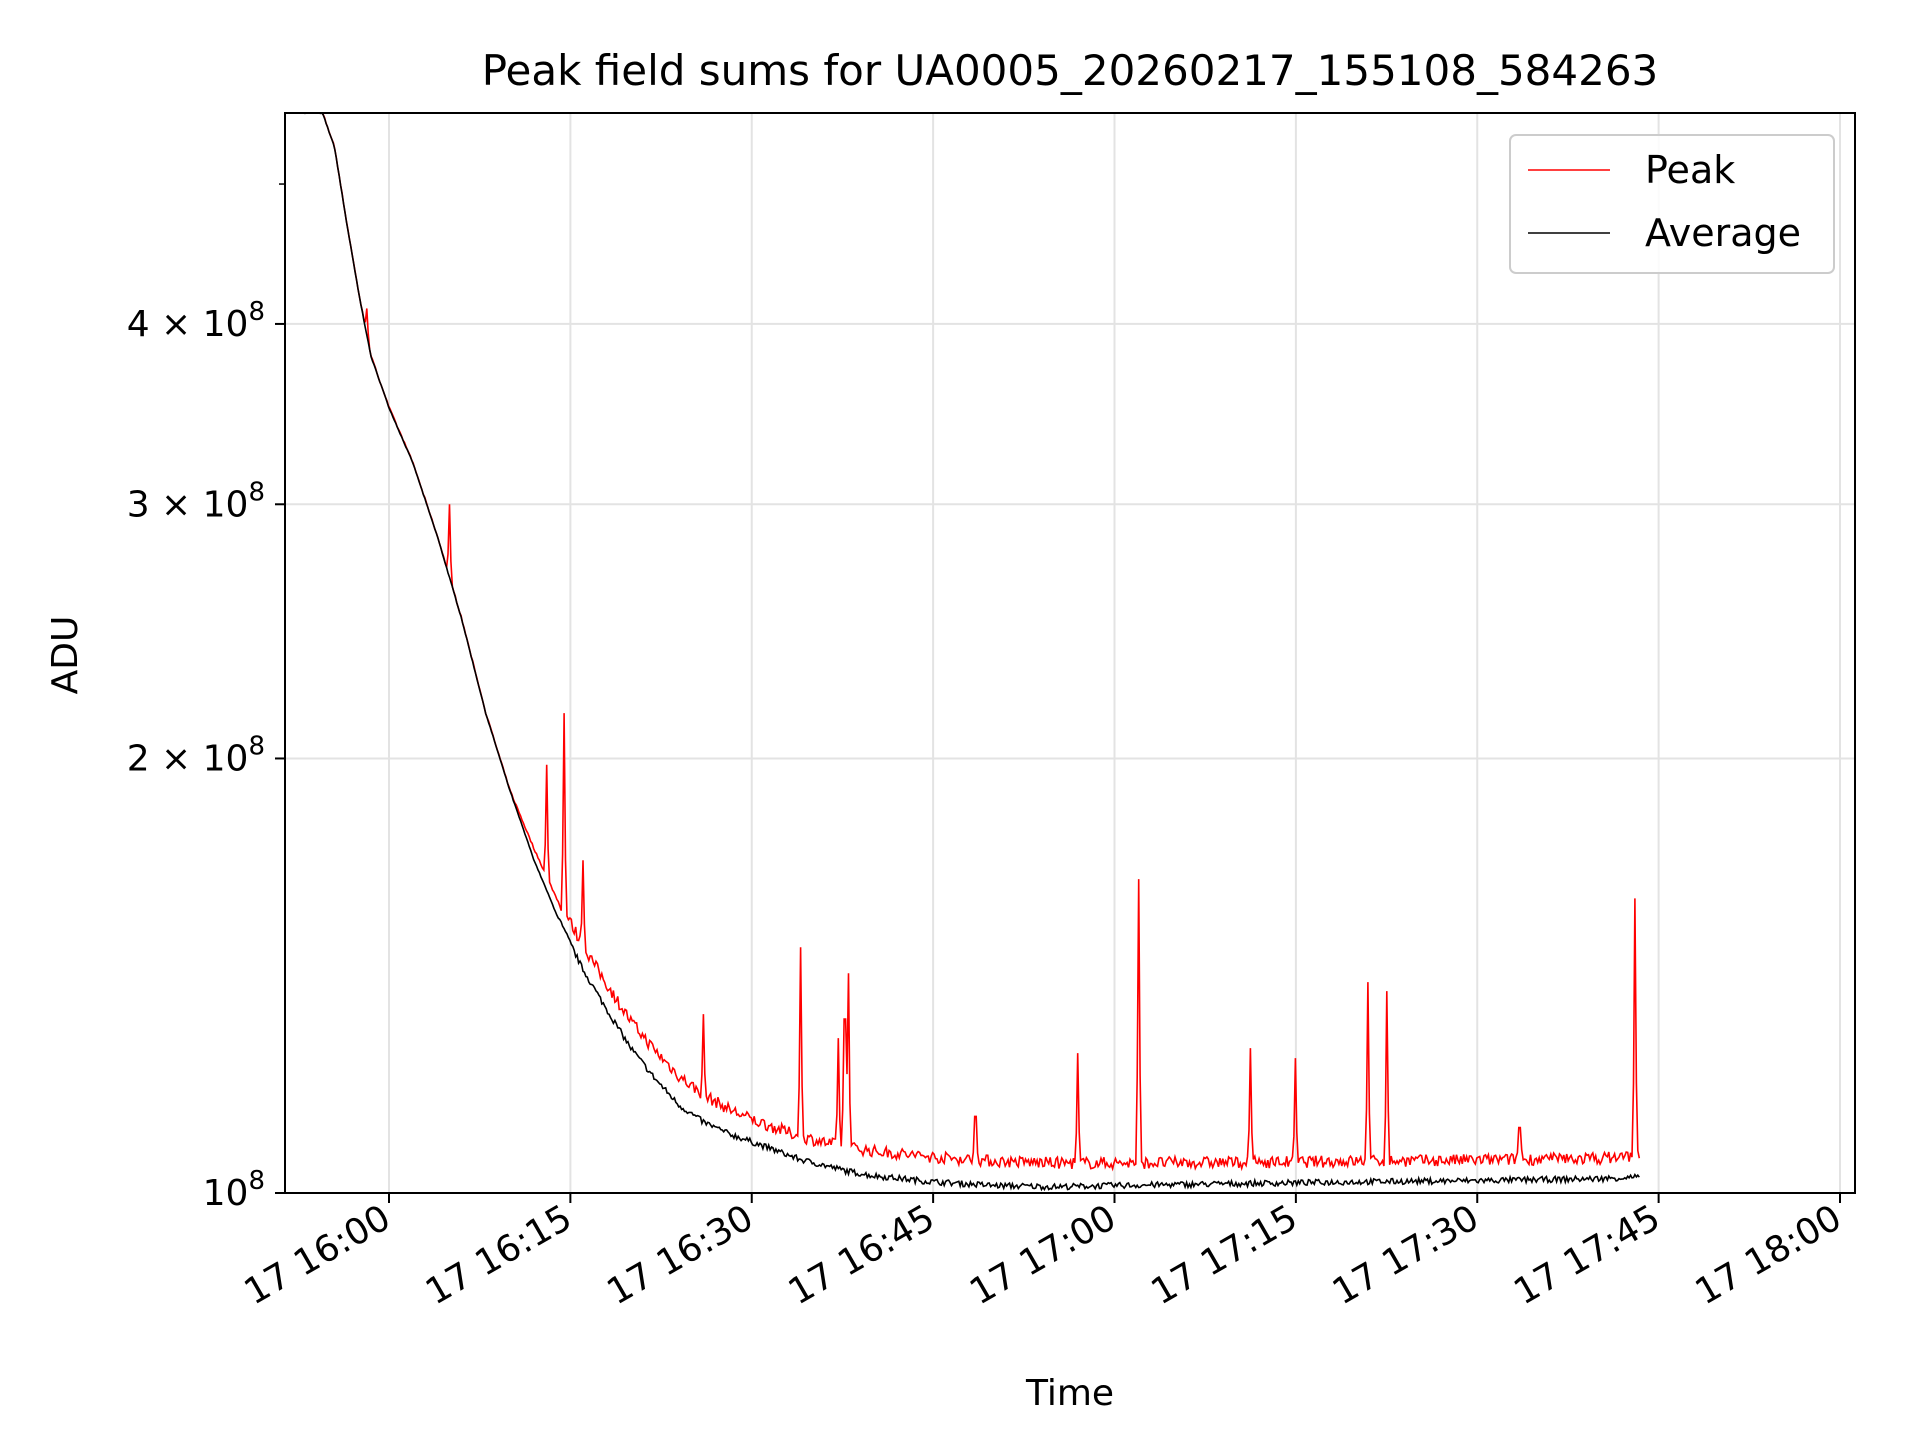 The width and height of the screenshot is (1920, 1440). I want to click on y-tick-label: 4 × 108, so click(196, 321).